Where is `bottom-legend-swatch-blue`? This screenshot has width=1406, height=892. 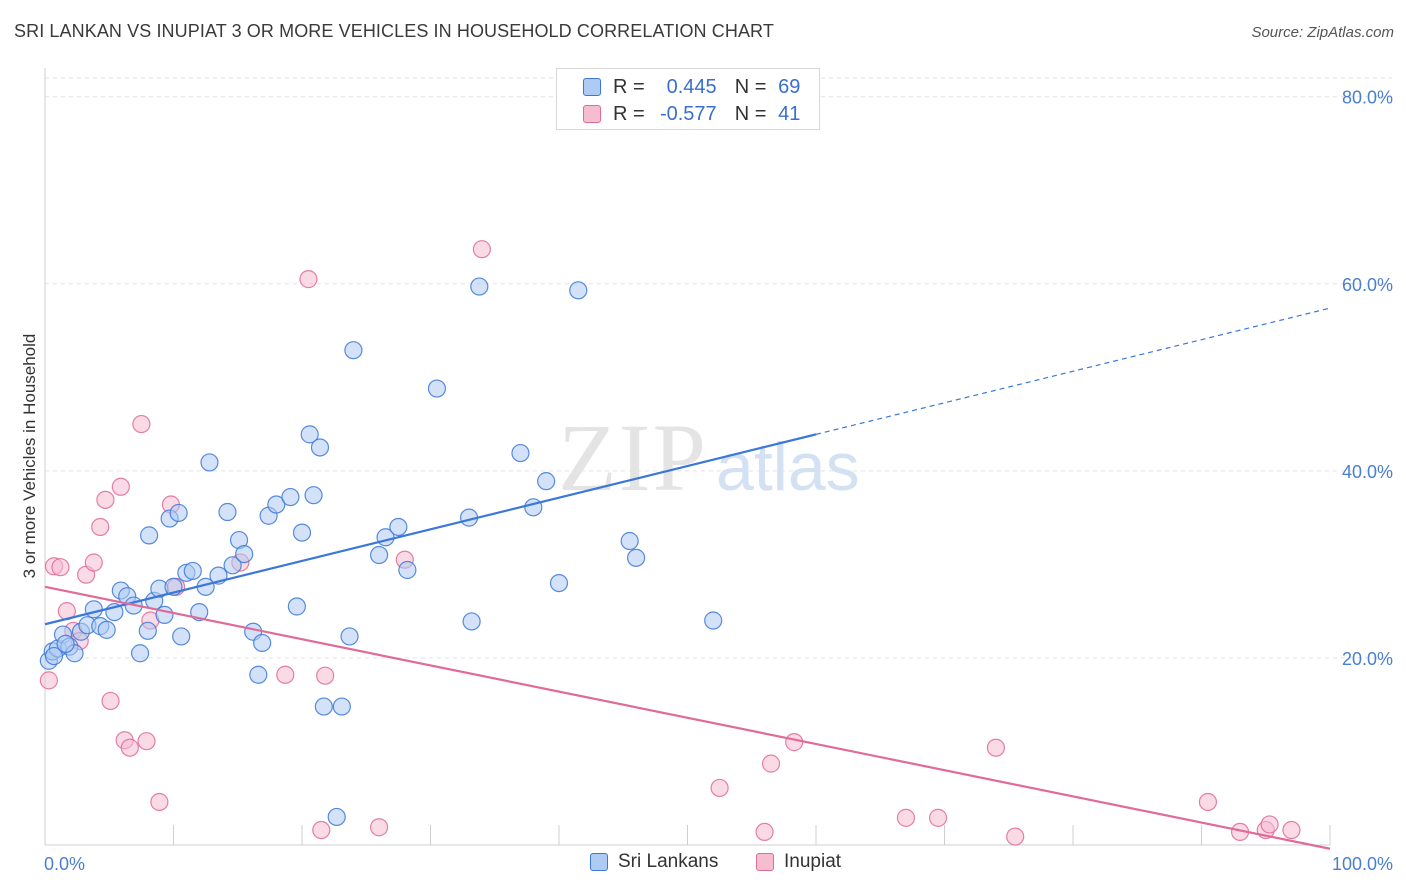 bottom-legend-swatch-blue is located at coordinates (599, 862).